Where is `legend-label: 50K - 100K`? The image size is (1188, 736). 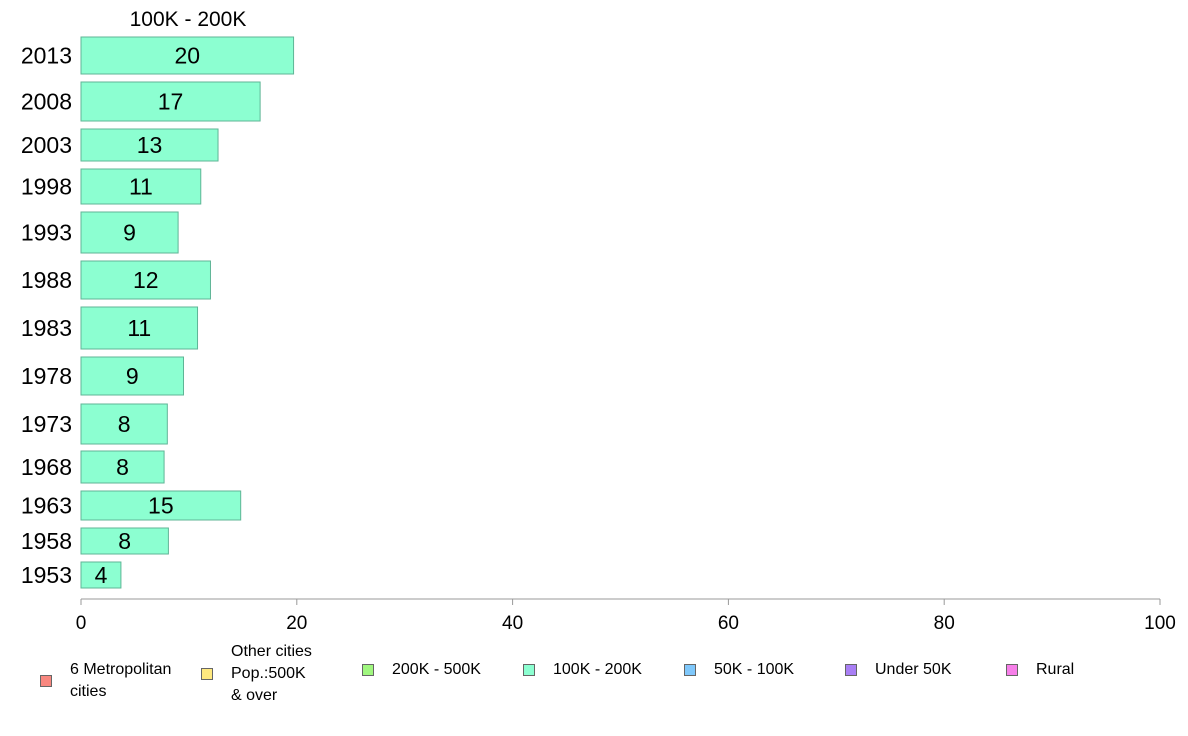
legend-label: 50K - 100K is located at coordinates (754, 669).